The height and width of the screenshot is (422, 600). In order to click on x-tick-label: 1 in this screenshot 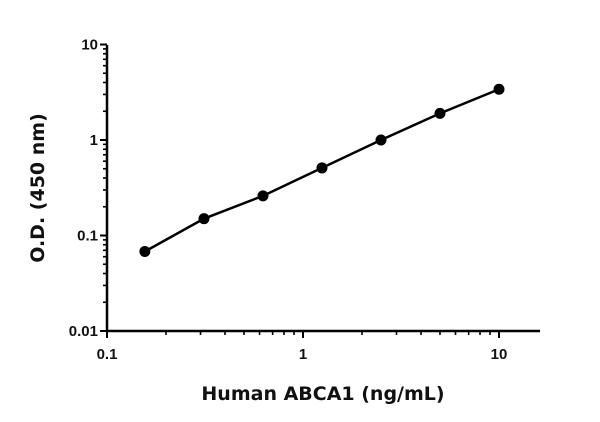, I will do `click(303, 354)`.